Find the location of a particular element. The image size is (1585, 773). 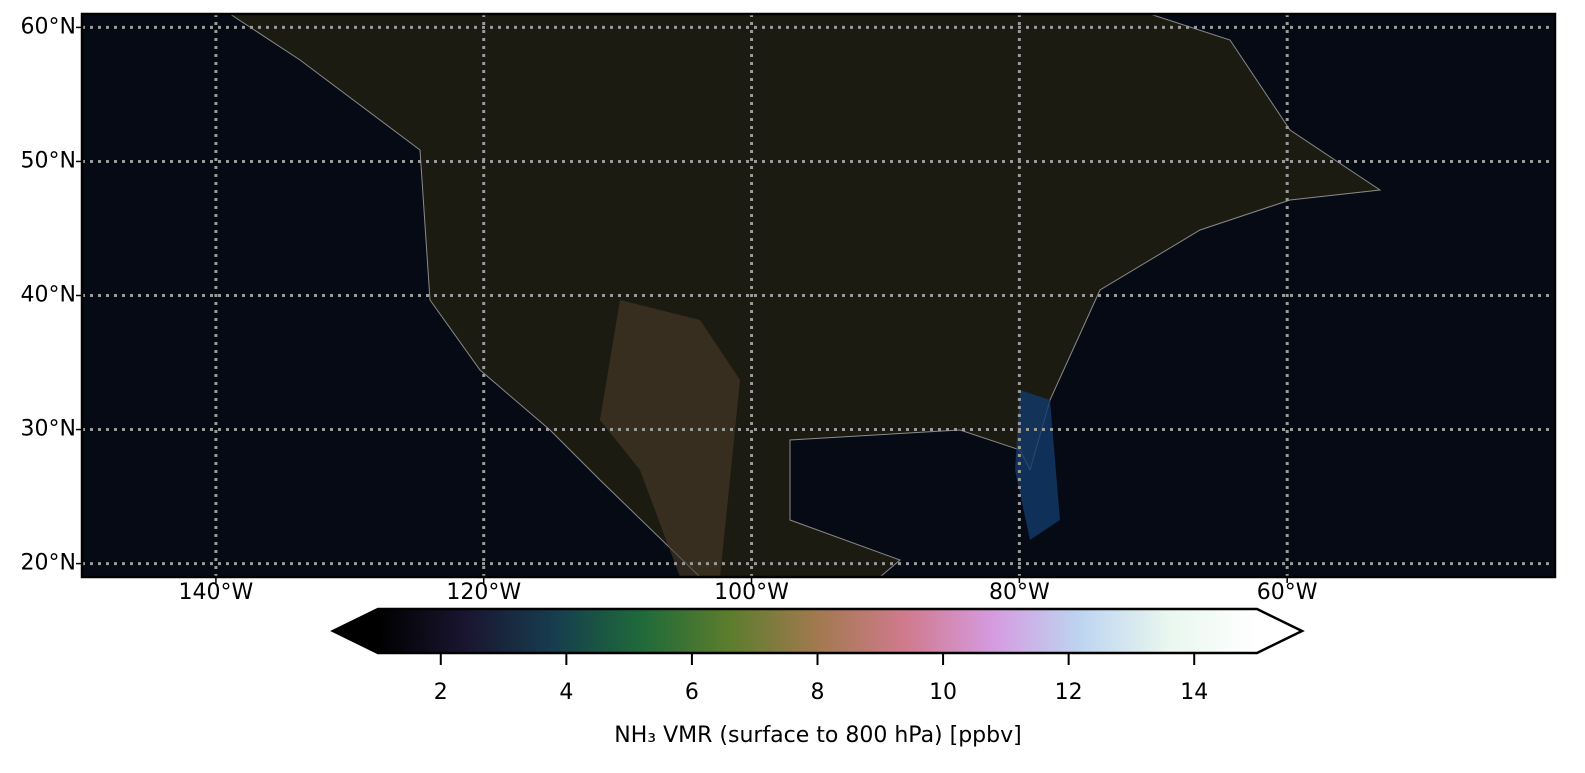

shallow-water is located at coordinates (1037, 465).